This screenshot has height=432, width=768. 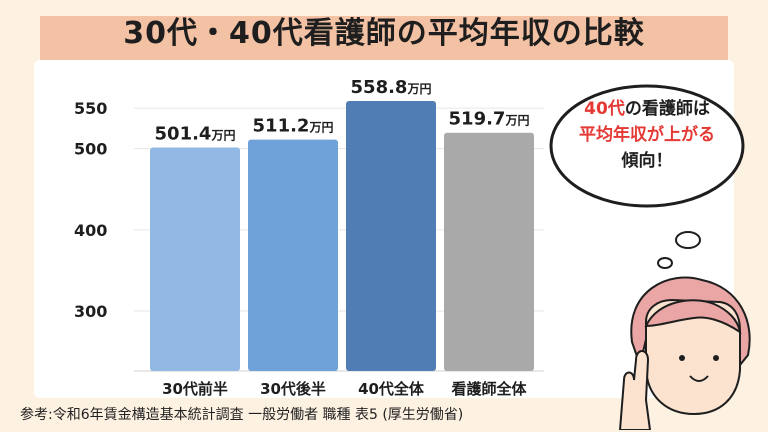 I want to click on title-area: 30代・40代看護師の平均年収の比較, so click(x=384, y=31).